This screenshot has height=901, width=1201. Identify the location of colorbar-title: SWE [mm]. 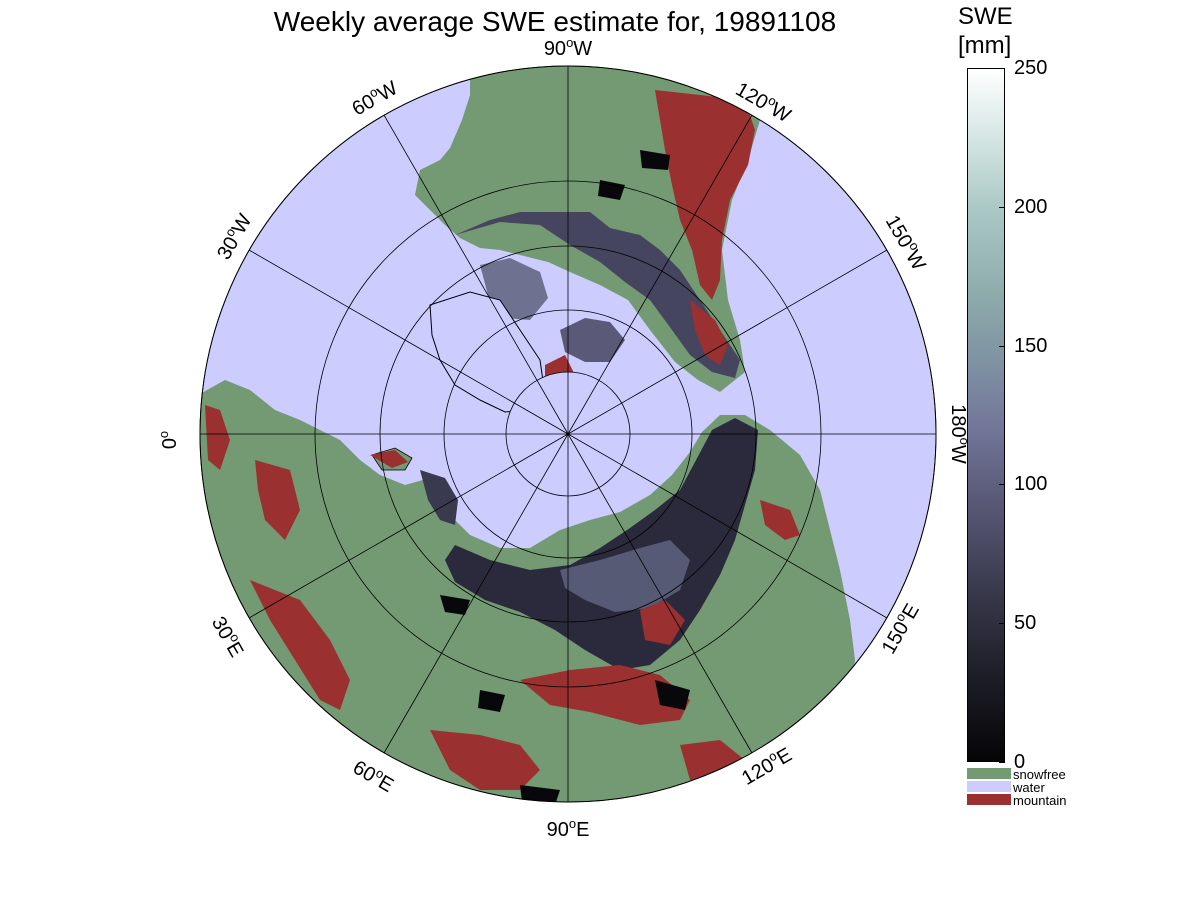
(985, 31).